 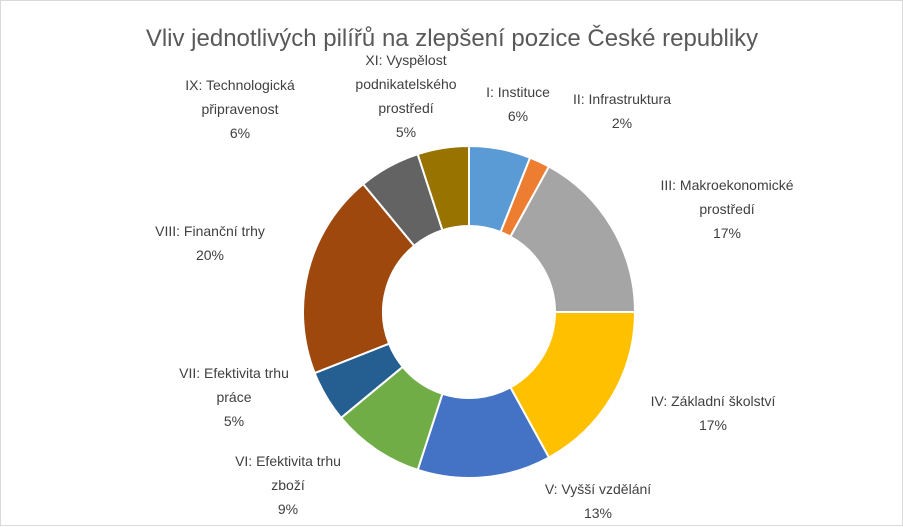 I want to click on slice-label-line: II: Infrastruktura, so click(x=622, y=99).